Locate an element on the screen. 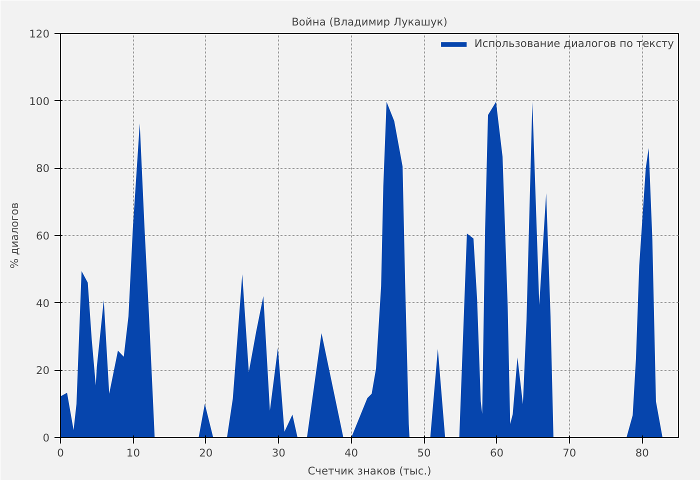 The height and width of the screenshot is (480, 700). y-tick-label: 60 is located at coordinates (43, 236).